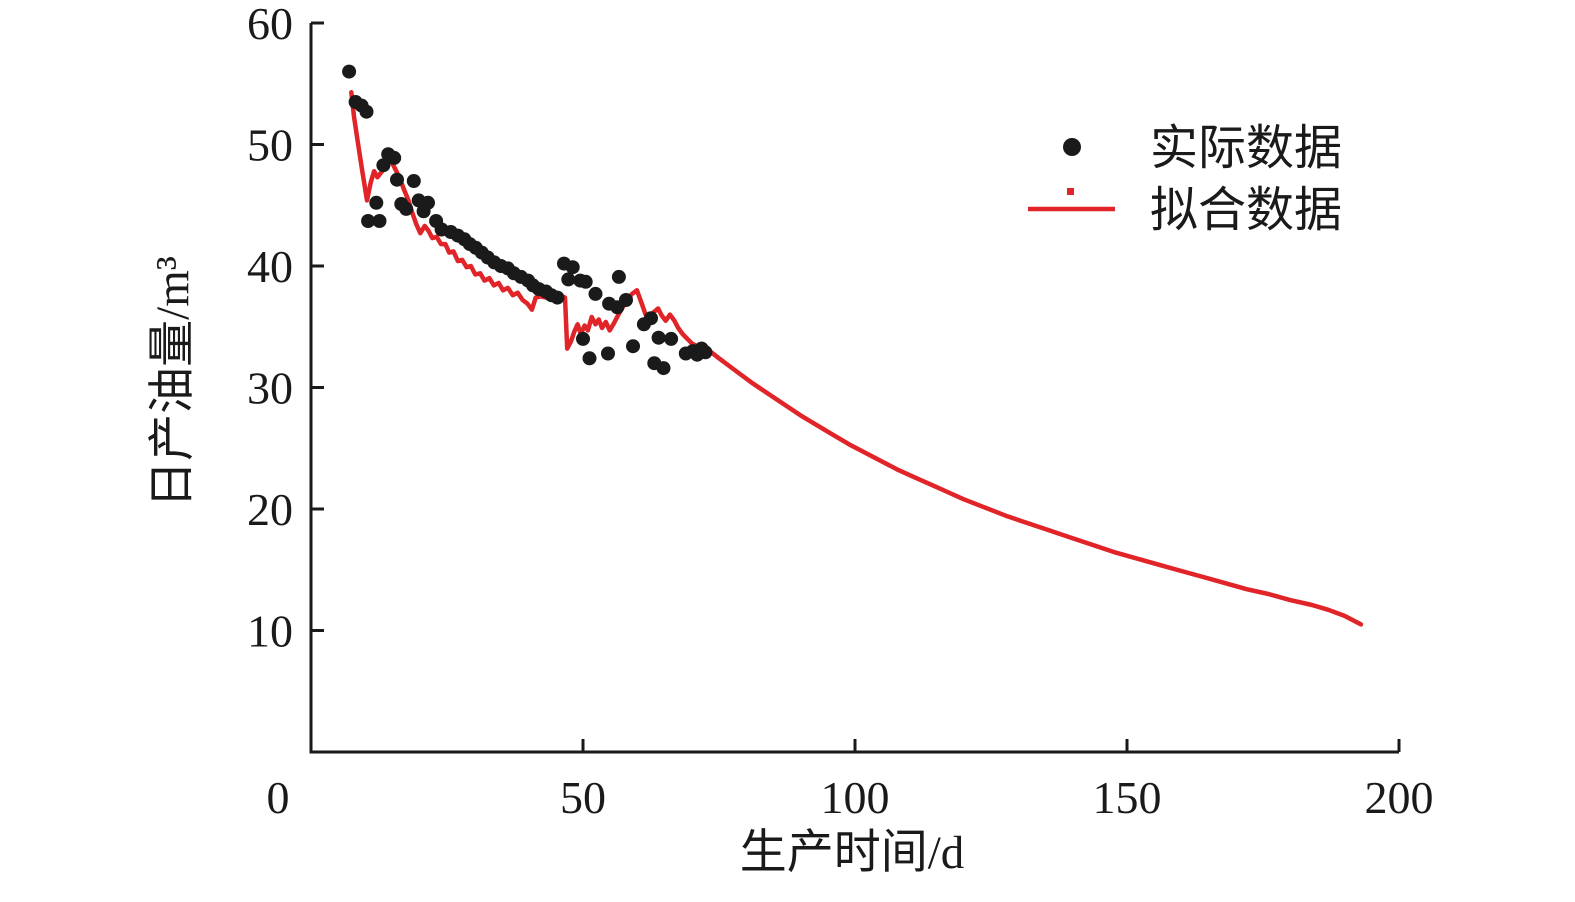  I want to click on y-tick-labels: 10 20 30 40 50 60, so click(270, 328).